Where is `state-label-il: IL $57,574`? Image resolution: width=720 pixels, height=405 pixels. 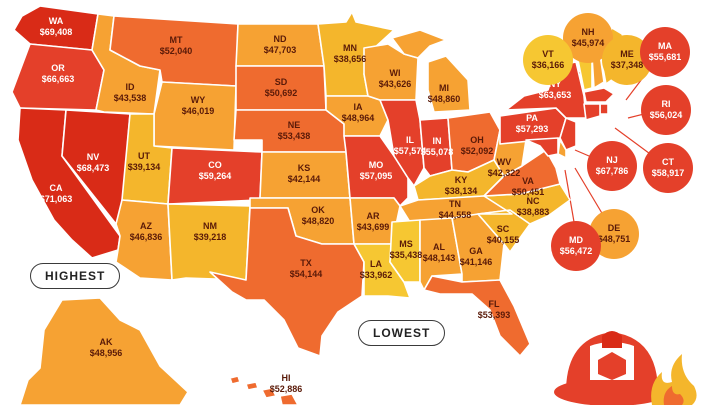 state-label-il: IL $57,574 is located at coordinates (410, 146).